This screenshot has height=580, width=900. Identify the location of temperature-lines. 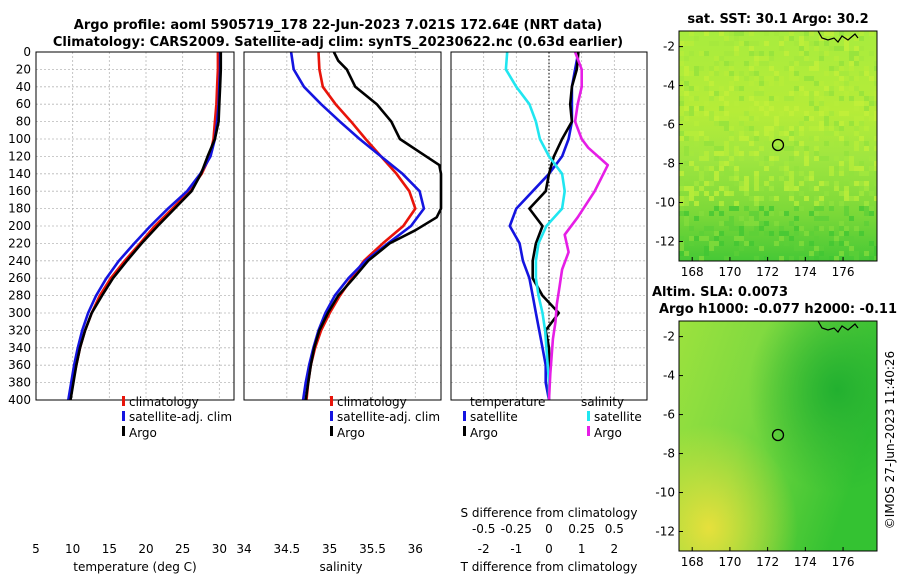
(145, 226).